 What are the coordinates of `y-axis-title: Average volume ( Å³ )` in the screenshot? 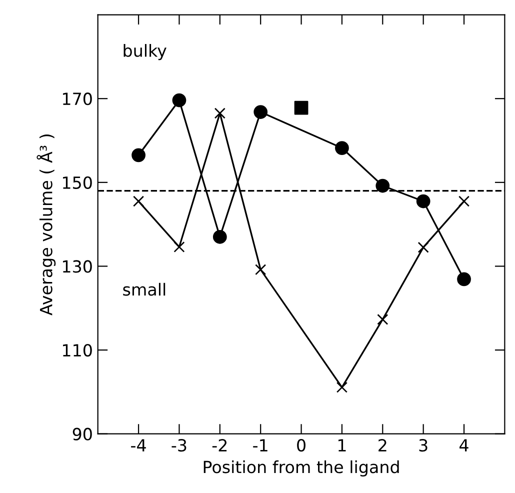 It's located at (46, 225).